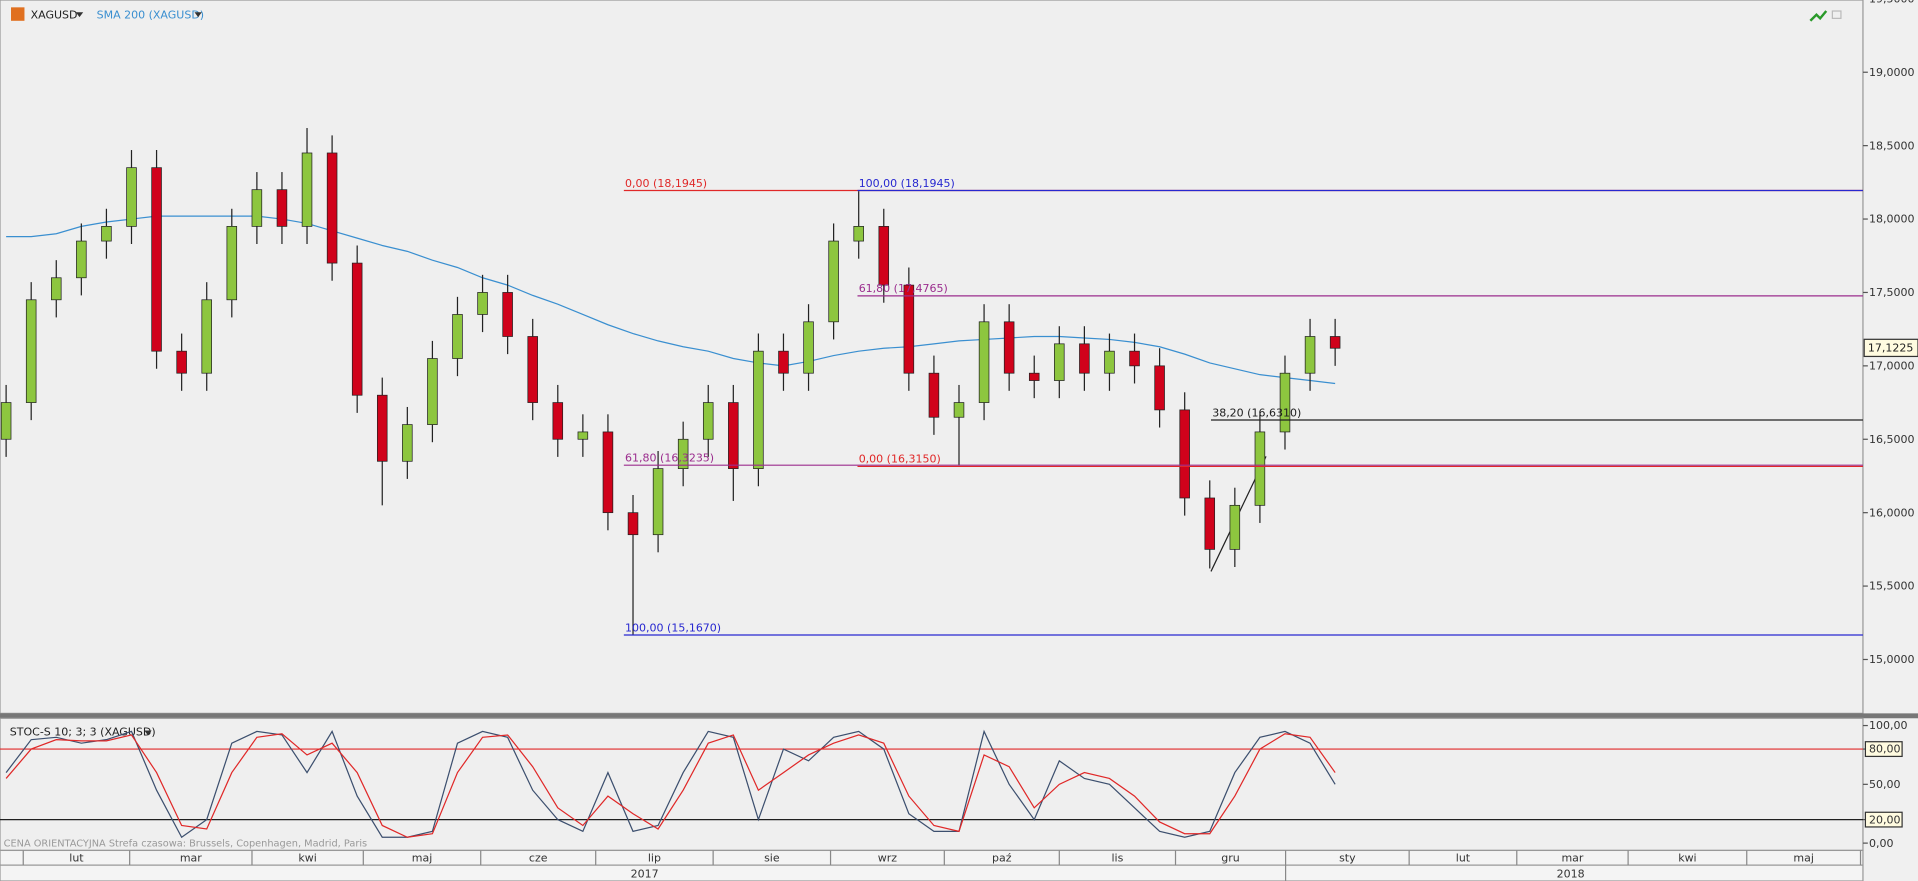 The height and width of the screenshot is (881, 1918). What do you see at coordinates (1881, 843) in the screenshot?
I see `y-tick-label: 0,00` at bounding box center [1881, 843].